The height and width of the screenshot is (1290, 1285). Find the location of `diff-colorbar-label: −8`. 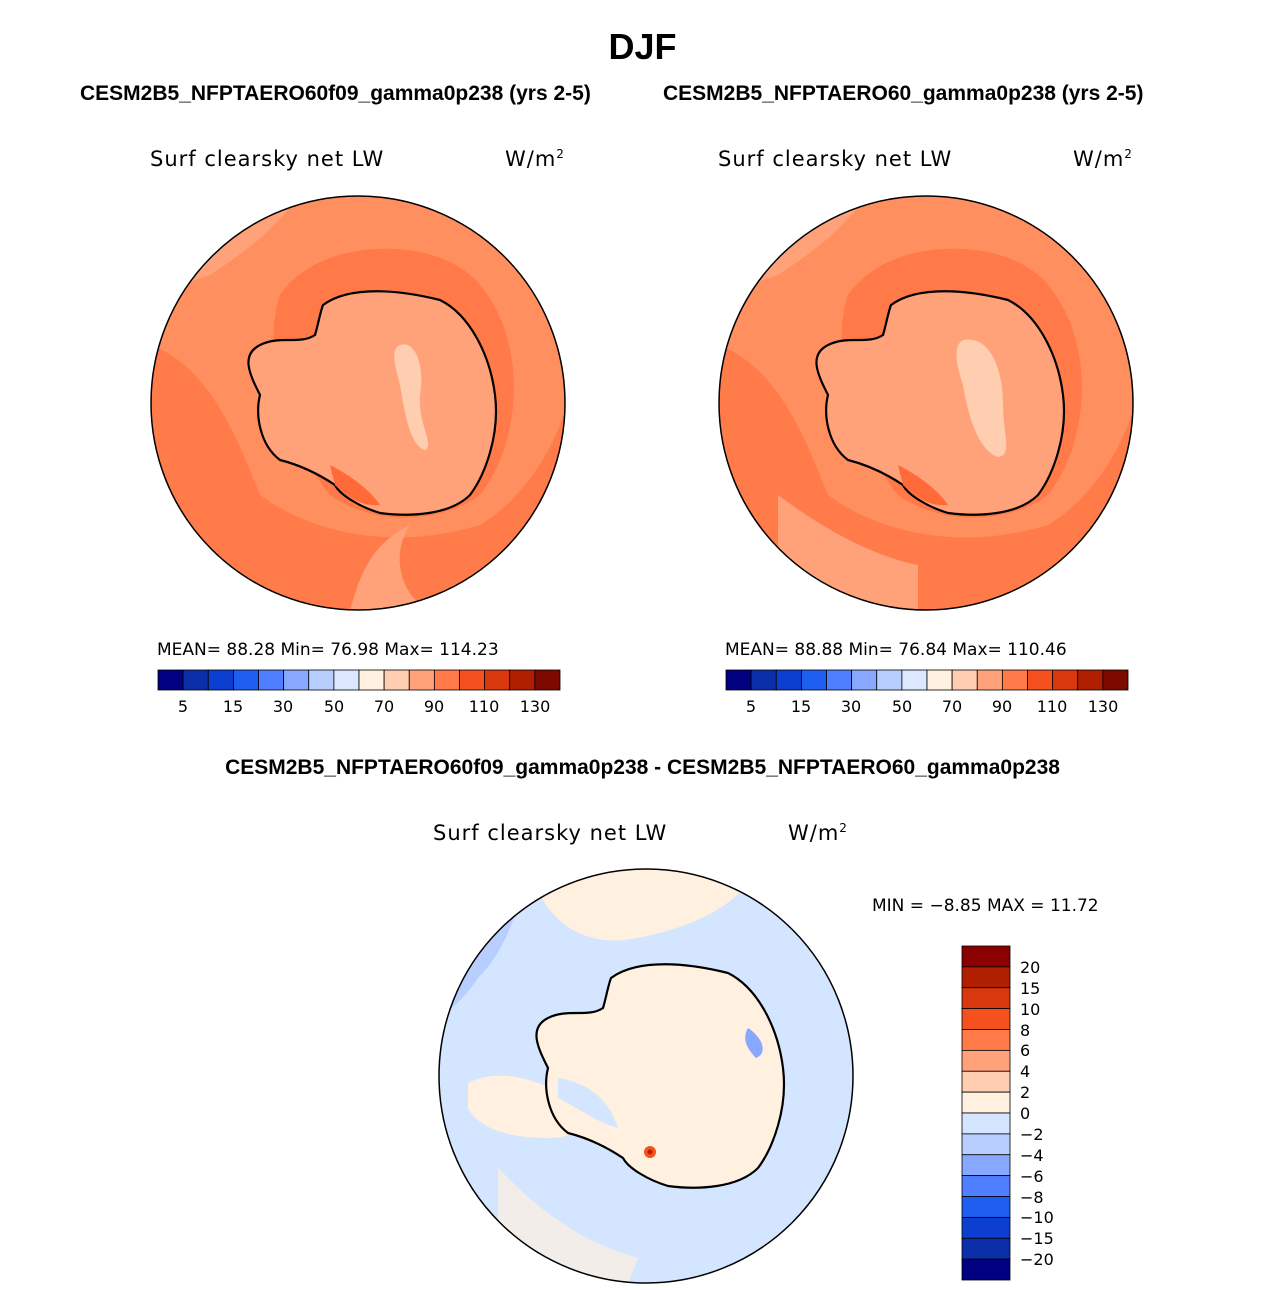

diff-colorbar-label: −8 is located at coordinates (1032, 1197).